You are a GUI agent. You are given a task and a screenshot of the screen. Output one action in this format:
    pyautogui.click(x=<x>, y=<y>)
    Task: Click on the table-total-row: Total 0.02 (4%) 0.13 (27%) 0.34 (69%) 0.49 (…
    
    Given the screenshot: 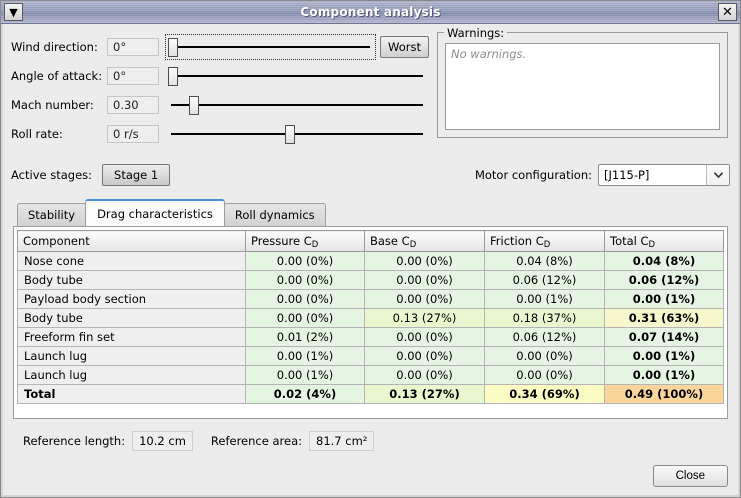 What is the action you would take?
    pyautogui.click(x=370, y=394)
    